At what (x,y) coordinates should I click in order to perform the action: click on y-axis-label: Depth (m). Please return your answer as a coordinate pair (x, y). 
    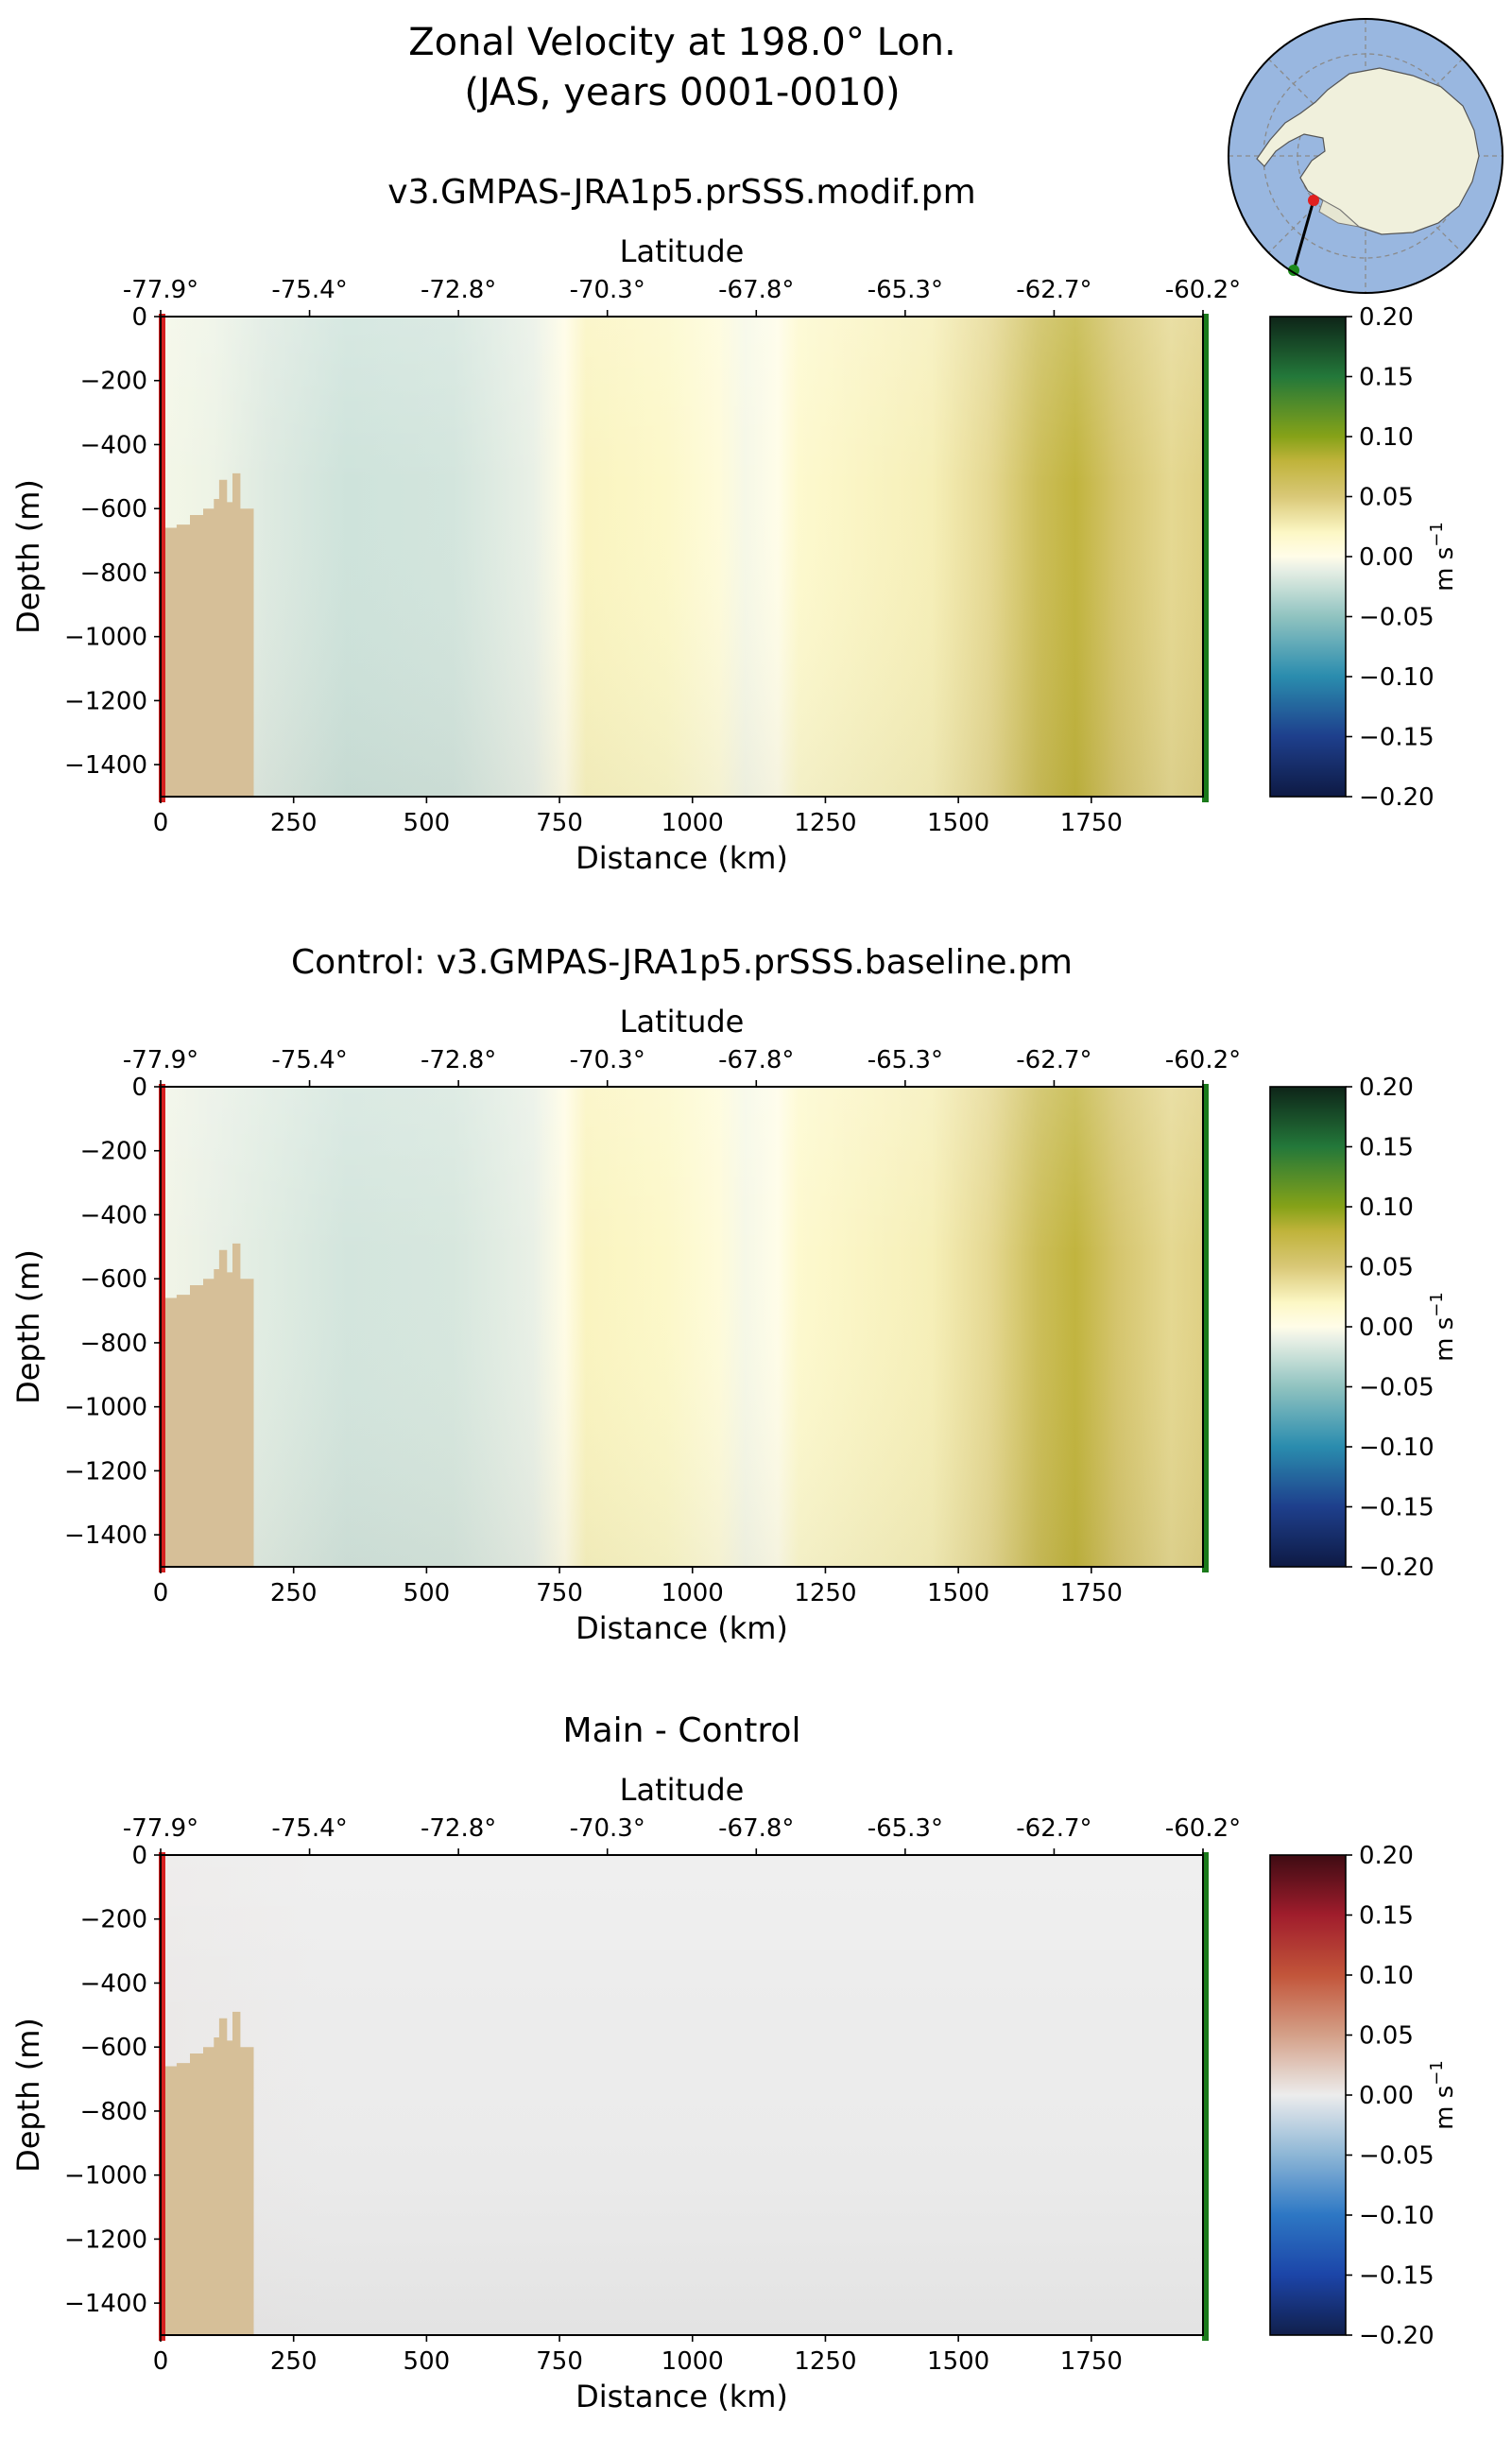
    Looking at the image, I should click on (28, 556).